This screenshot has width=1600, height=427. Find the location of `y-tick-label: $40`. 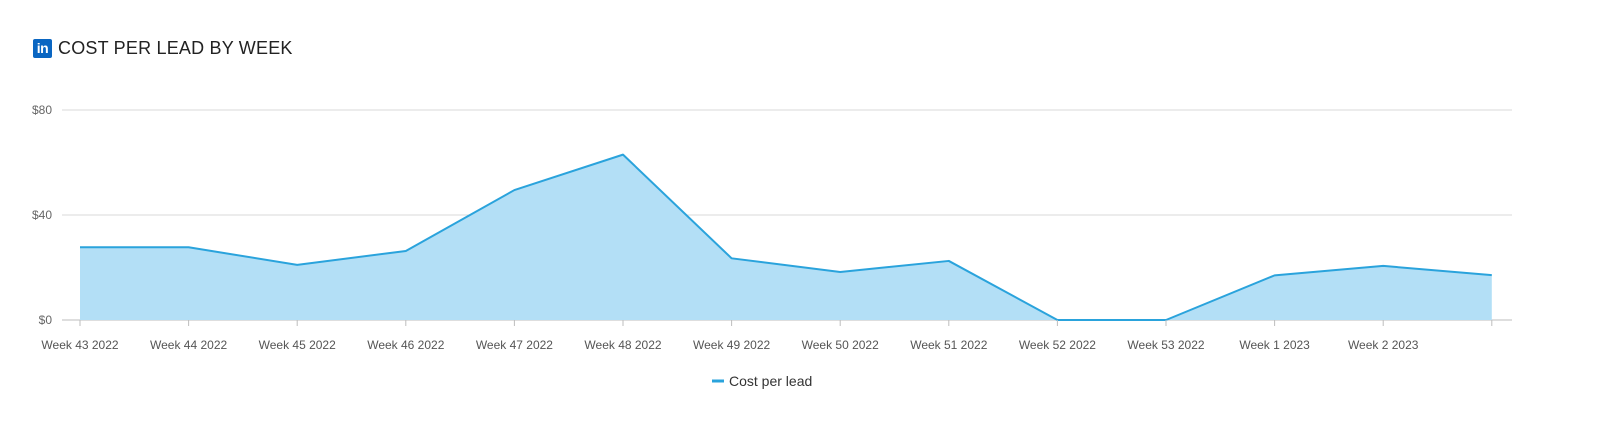

y-tick-label: $40 is located at coordinates (42, 215).